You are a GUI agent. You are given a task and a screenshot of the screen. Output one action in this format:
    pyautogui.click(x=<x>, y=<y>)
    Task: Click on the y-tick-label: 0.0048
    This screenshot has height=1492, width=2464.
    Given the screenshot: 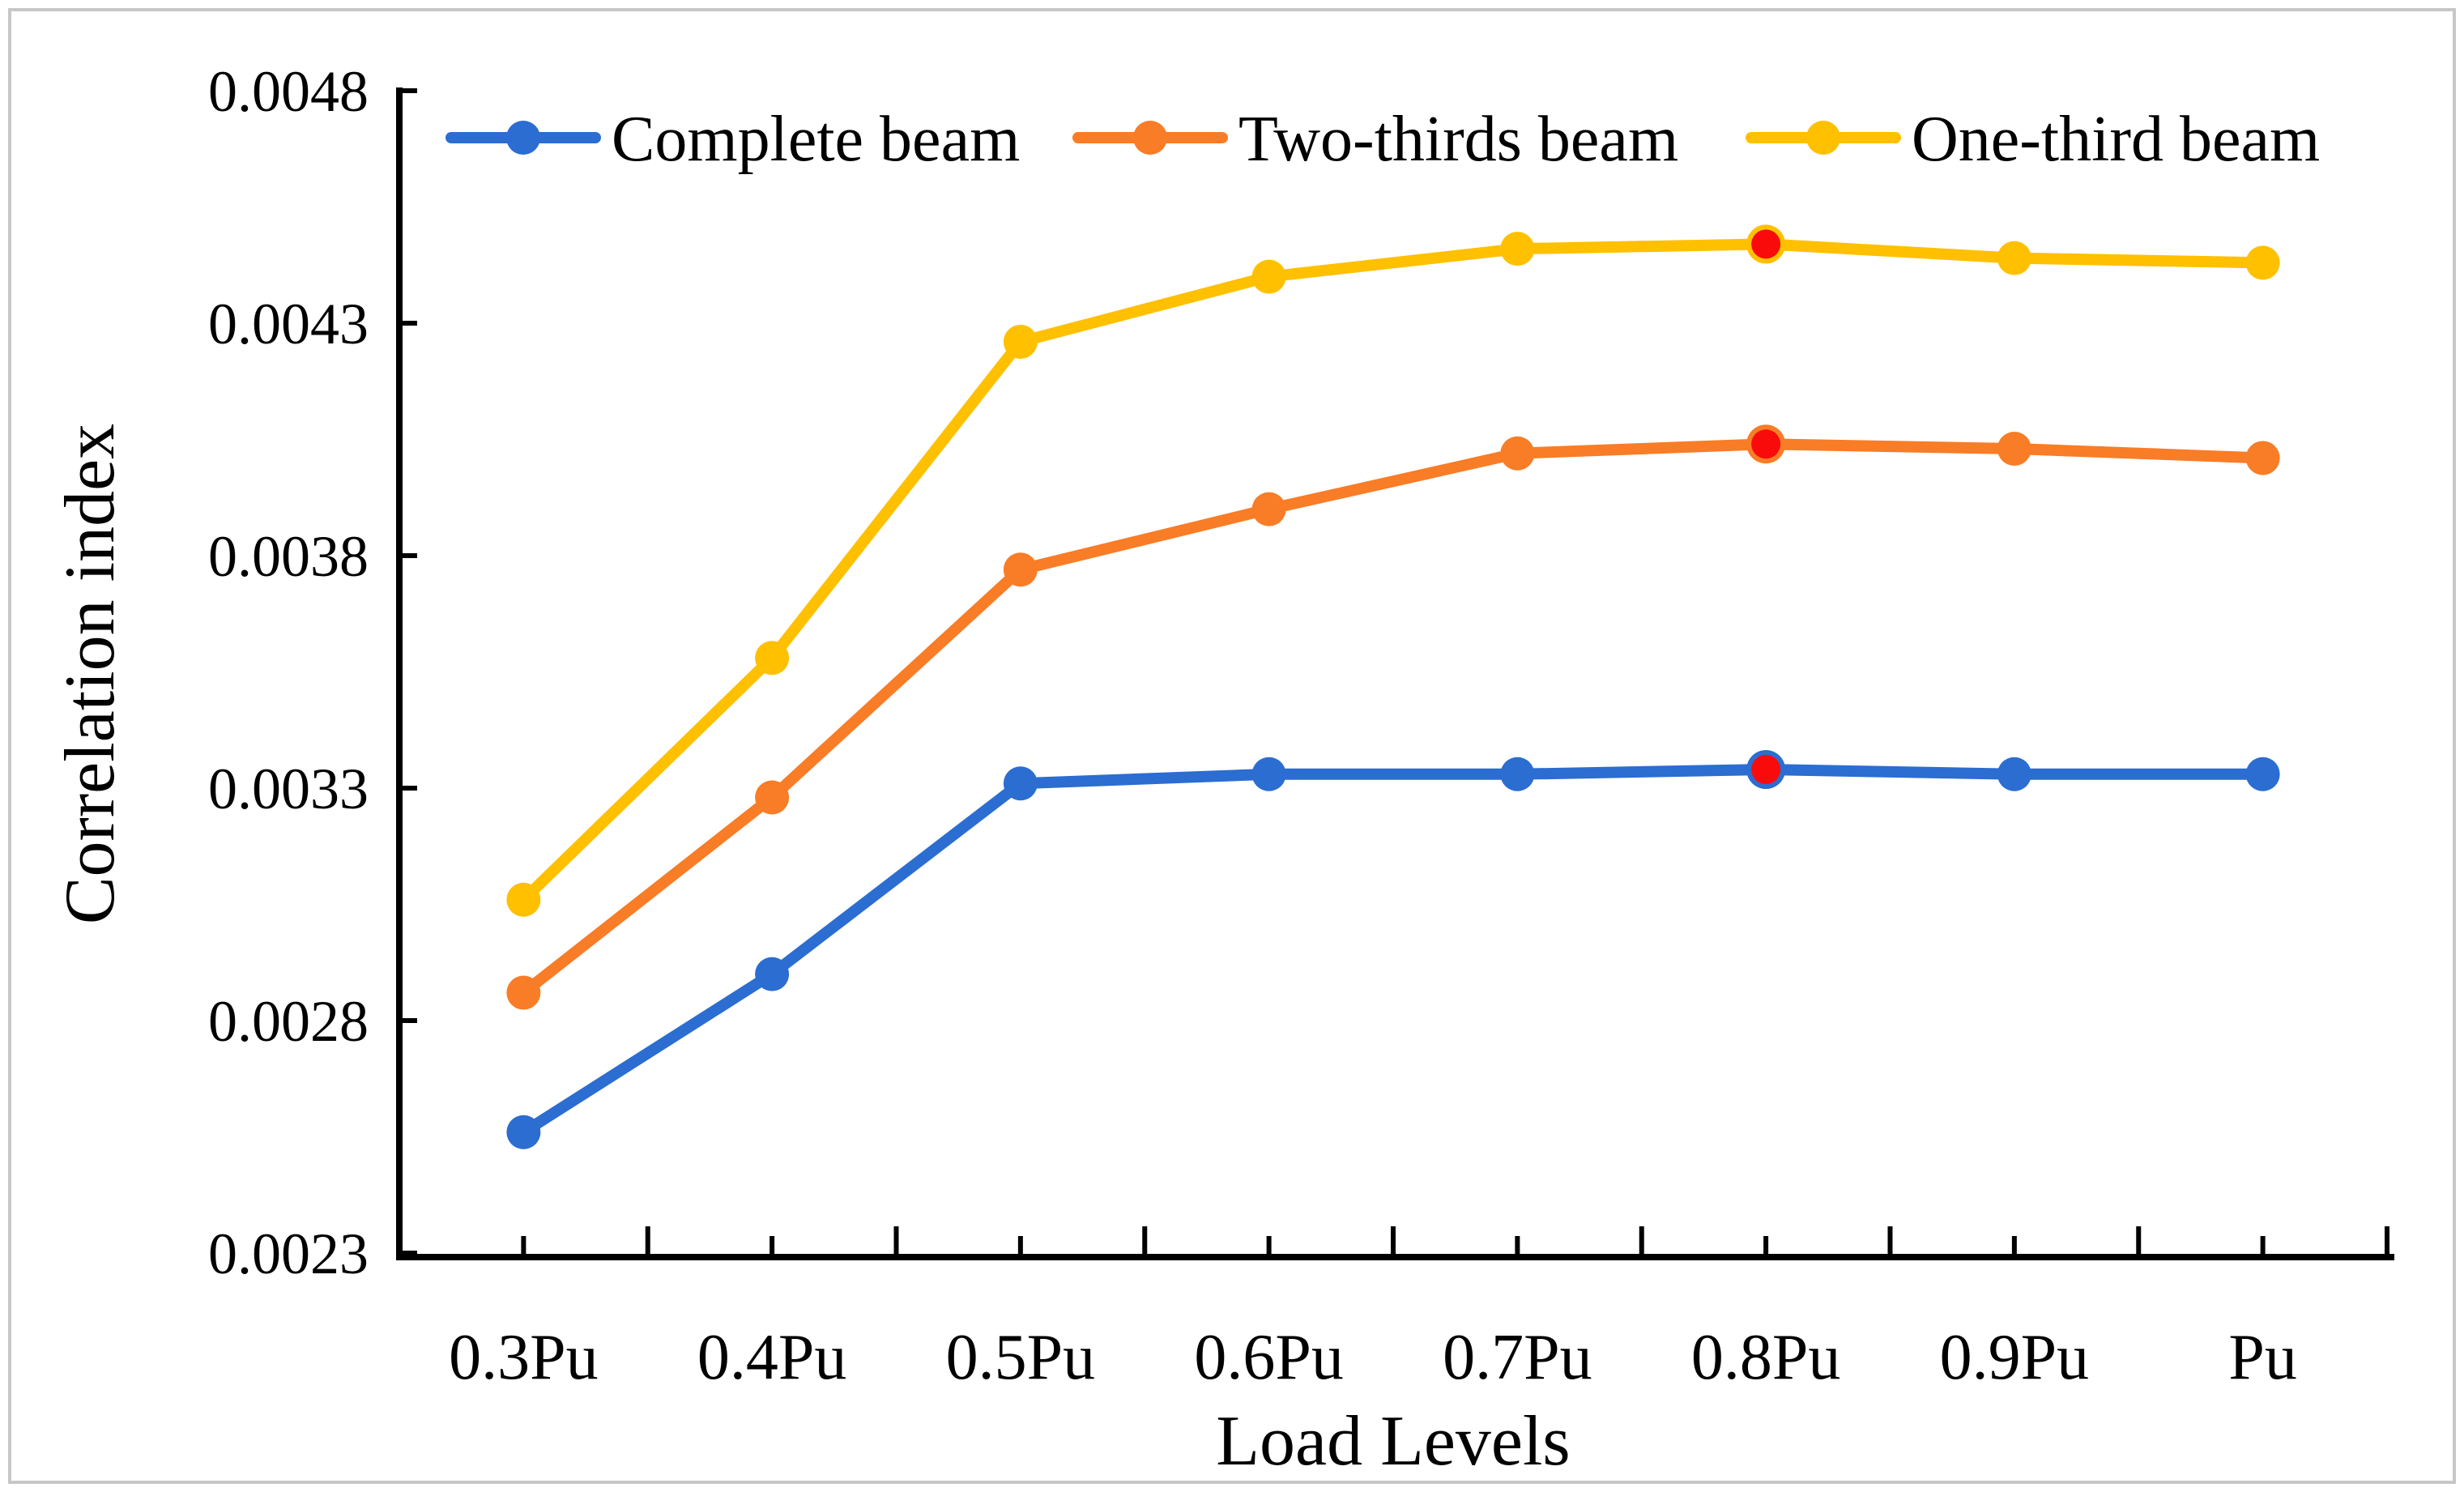 What is the action you would take?
    pyautogui.click(x=288, y=91)
    